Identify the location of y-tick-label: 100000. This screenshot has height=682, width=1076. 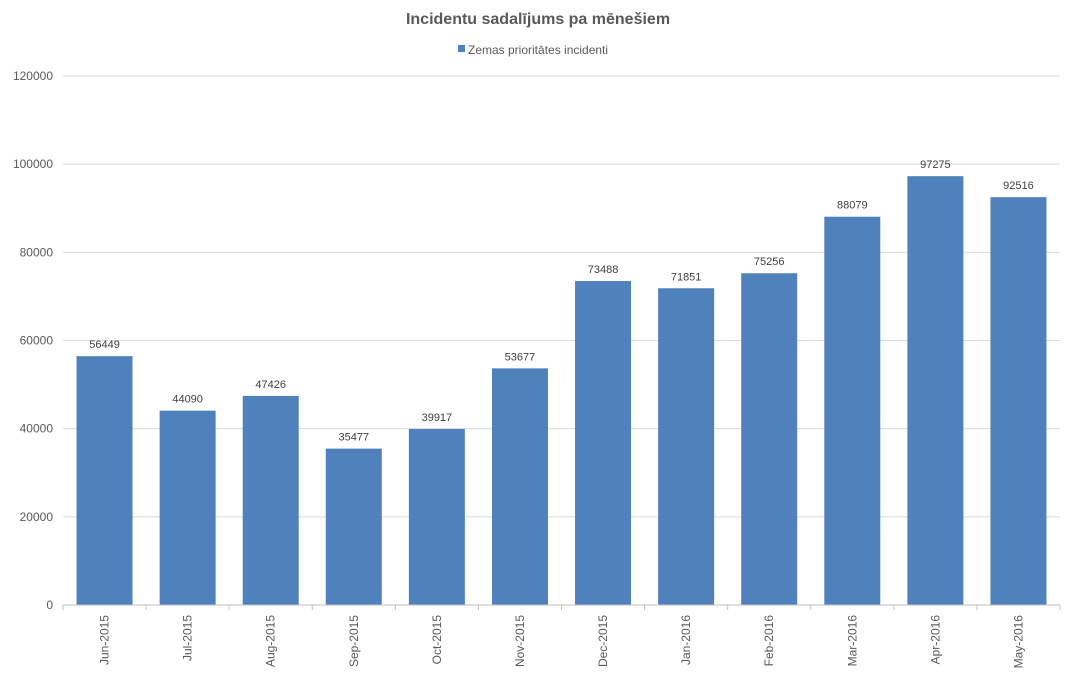
(33, 164).